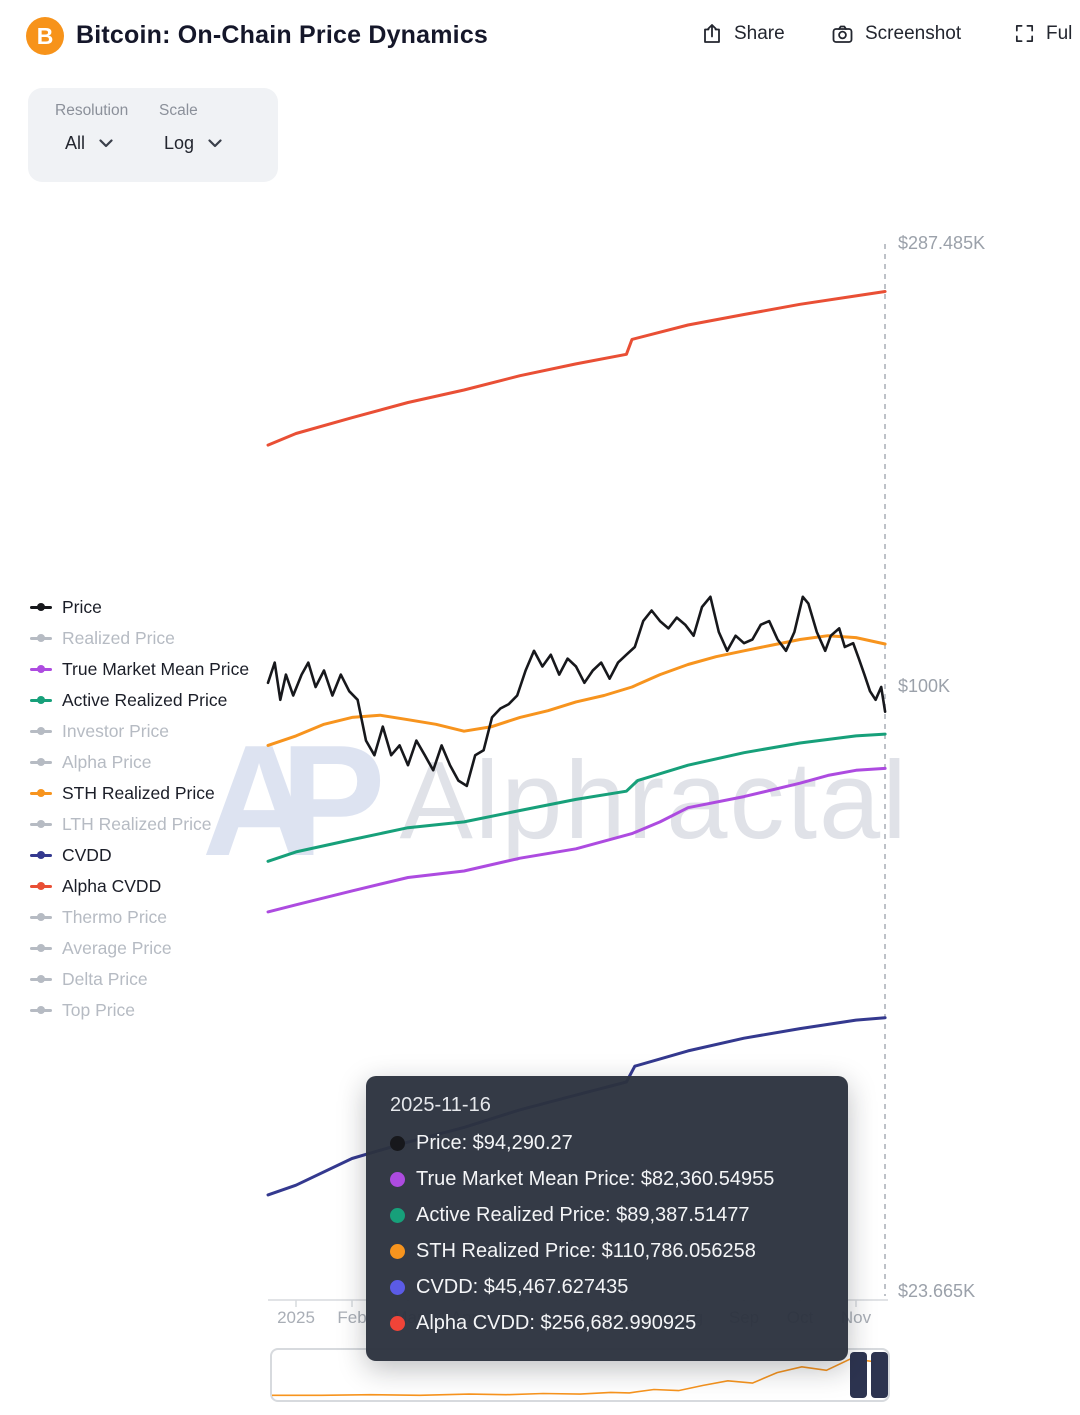  I want to click on legend-item-delta-price: Delta Price, so click(139, 979).